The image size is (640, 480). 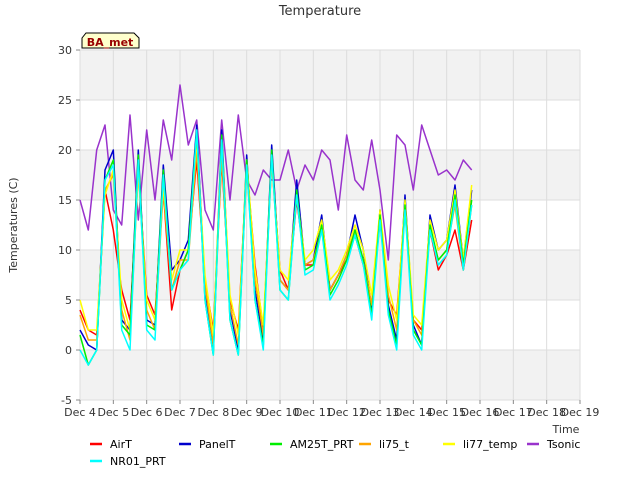 What do you see at coordinates (68, 300) in the screenshot?
I see `y-tick-label: 5` at bounding box center [68, 300].